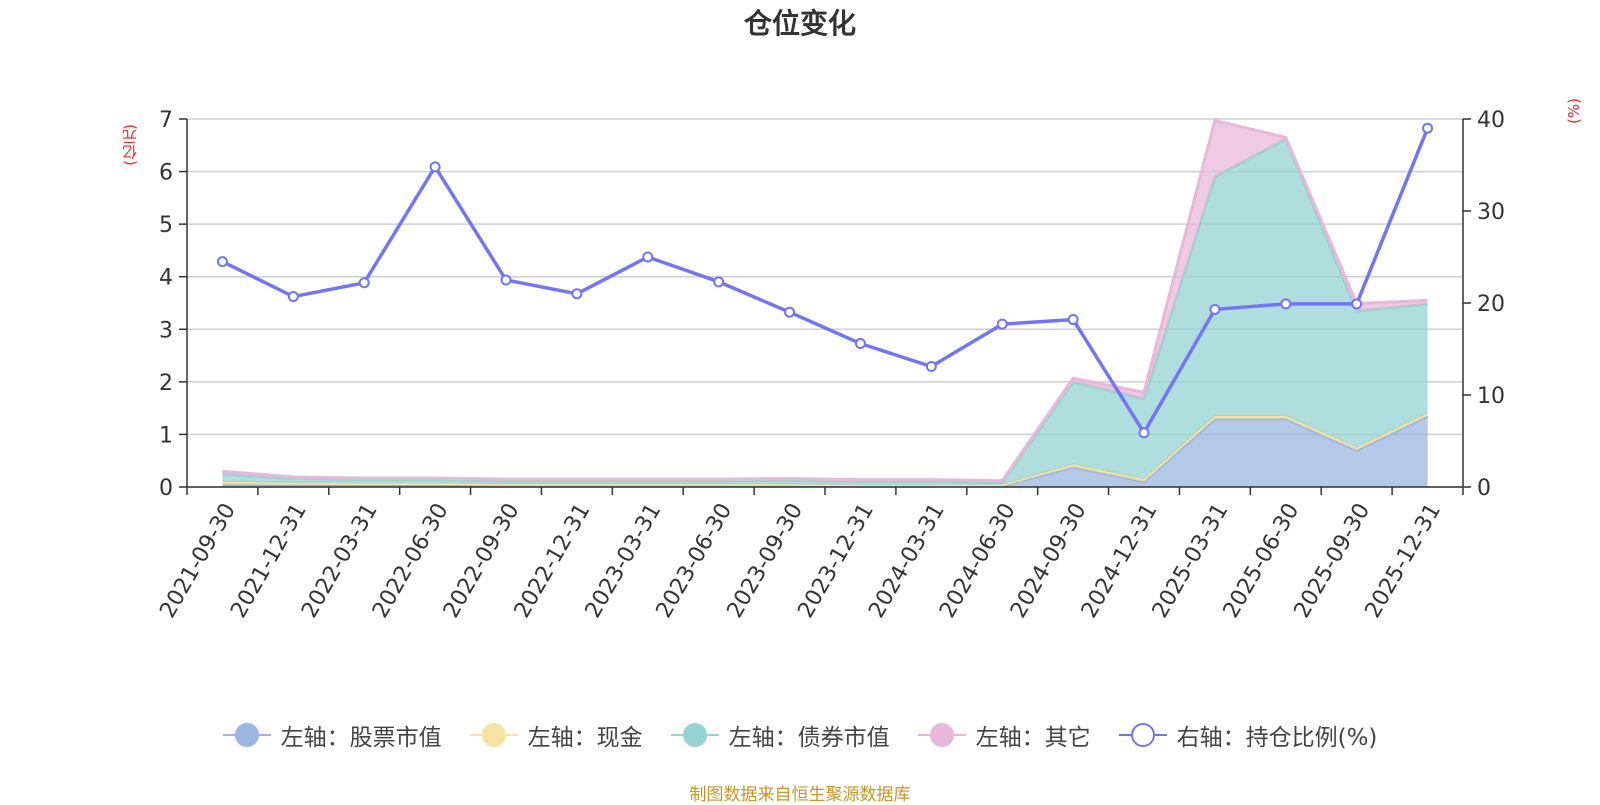 This screenshot has height=805, width=1600. Describe the element at coordinates (166, 383) in the screenshot. I see `left-tick-label: 2` at that location.